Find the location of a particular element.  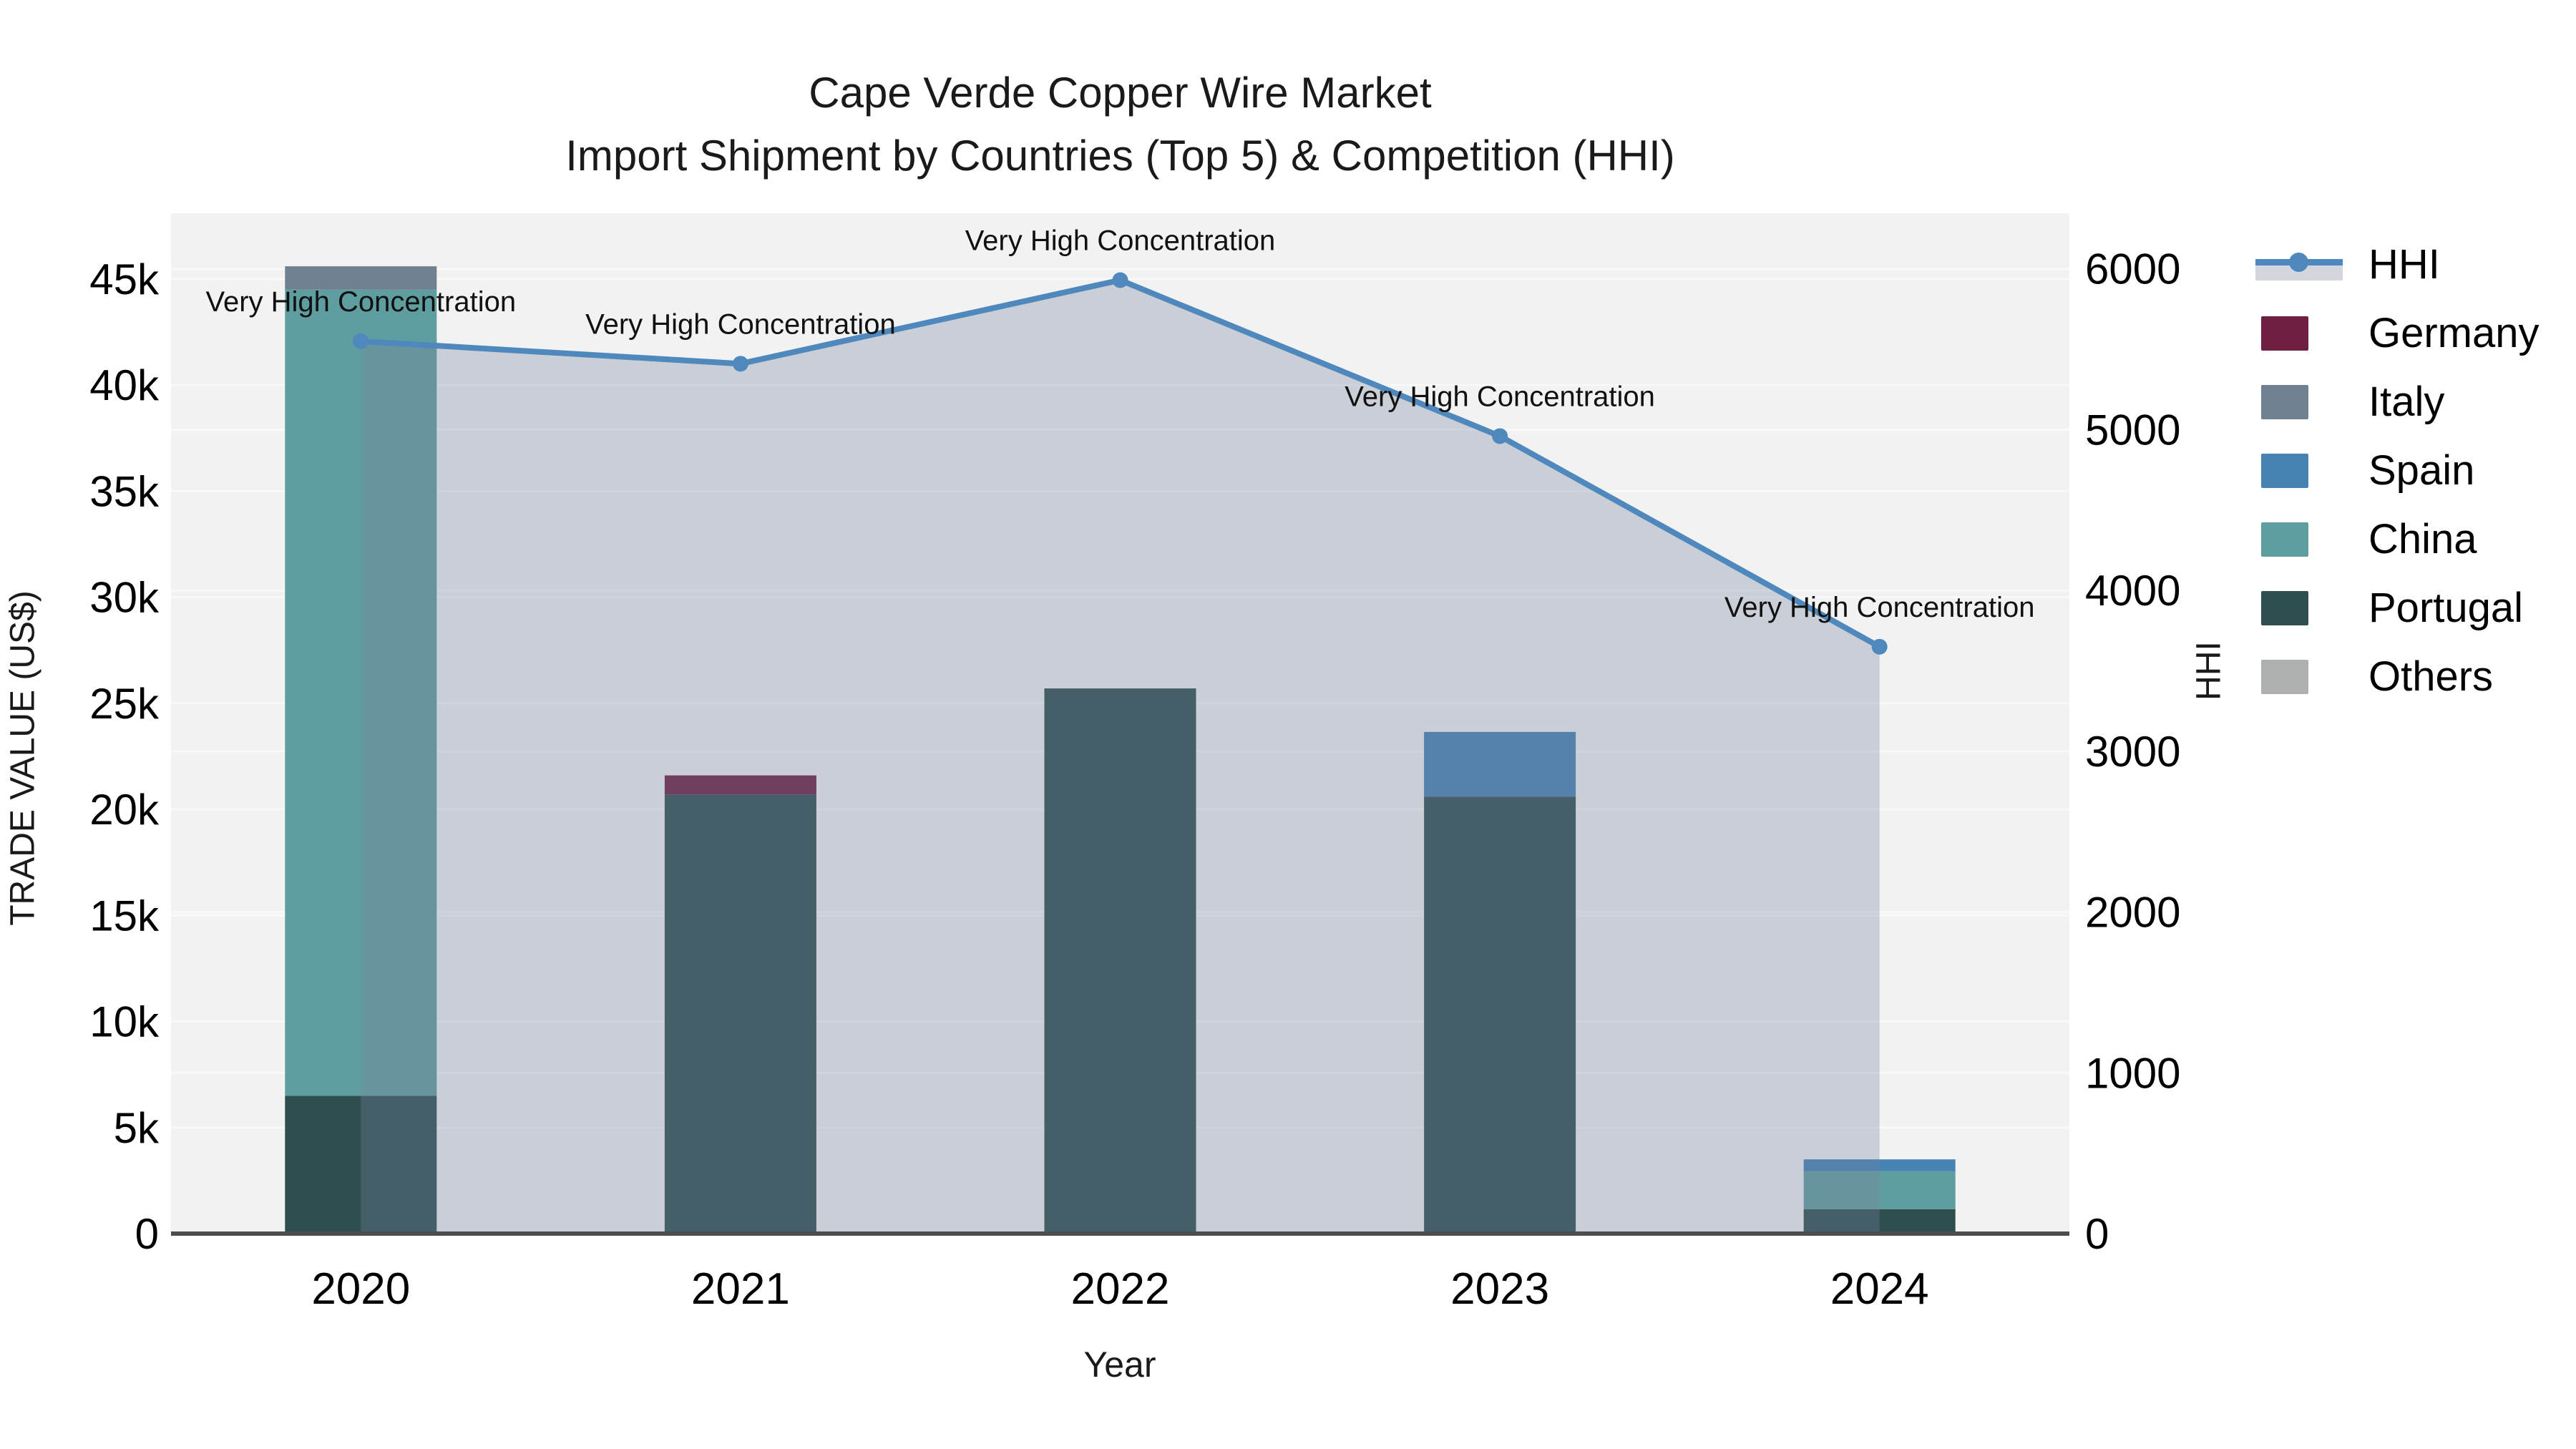

y-axis-right-title: HHI is located at coordinates (2209, 671).